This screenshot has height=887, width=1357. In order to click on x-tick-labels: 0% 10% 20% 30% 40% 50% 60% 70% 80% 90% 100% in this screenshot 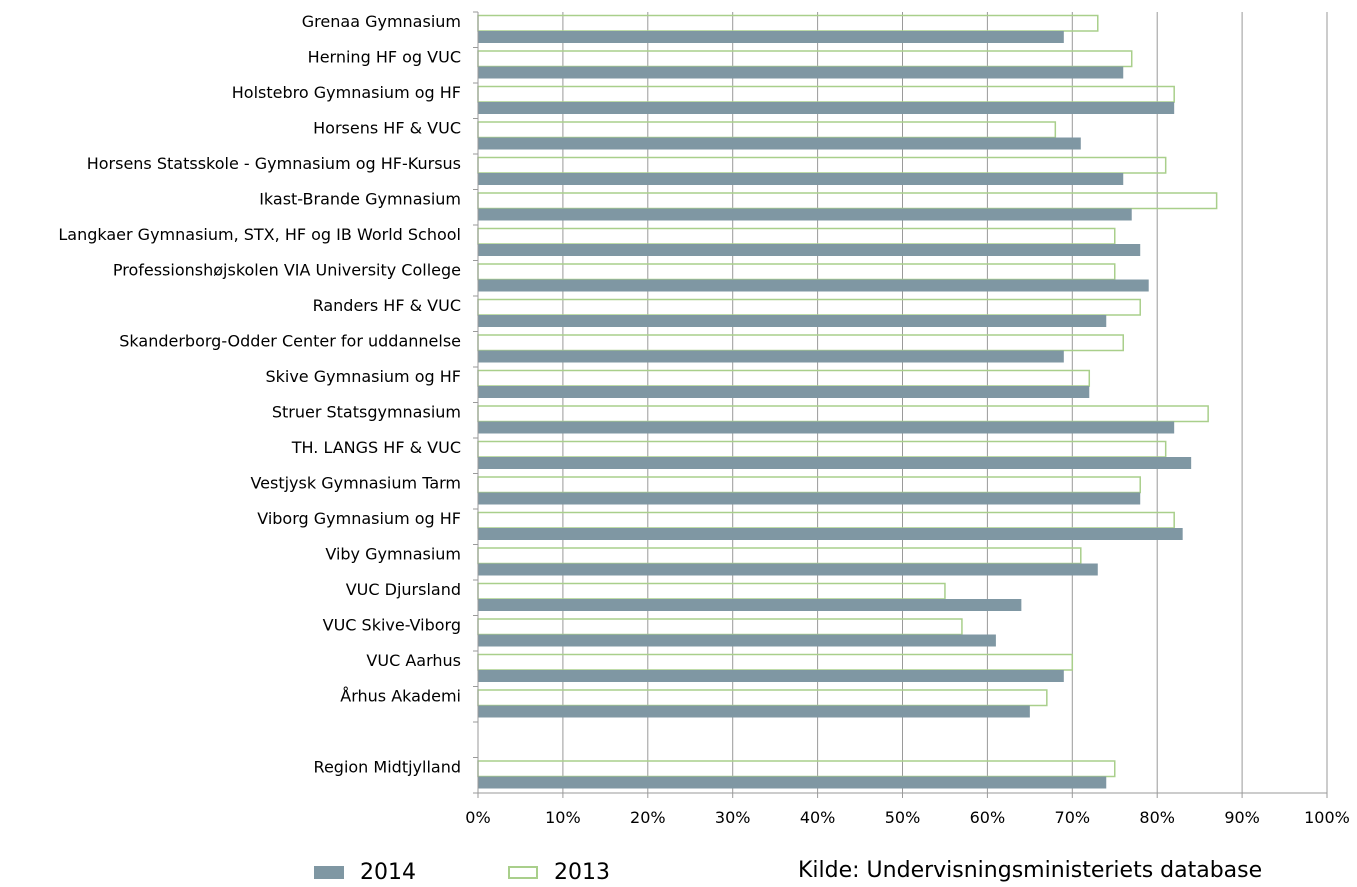, I will do `click(907, 817)`.